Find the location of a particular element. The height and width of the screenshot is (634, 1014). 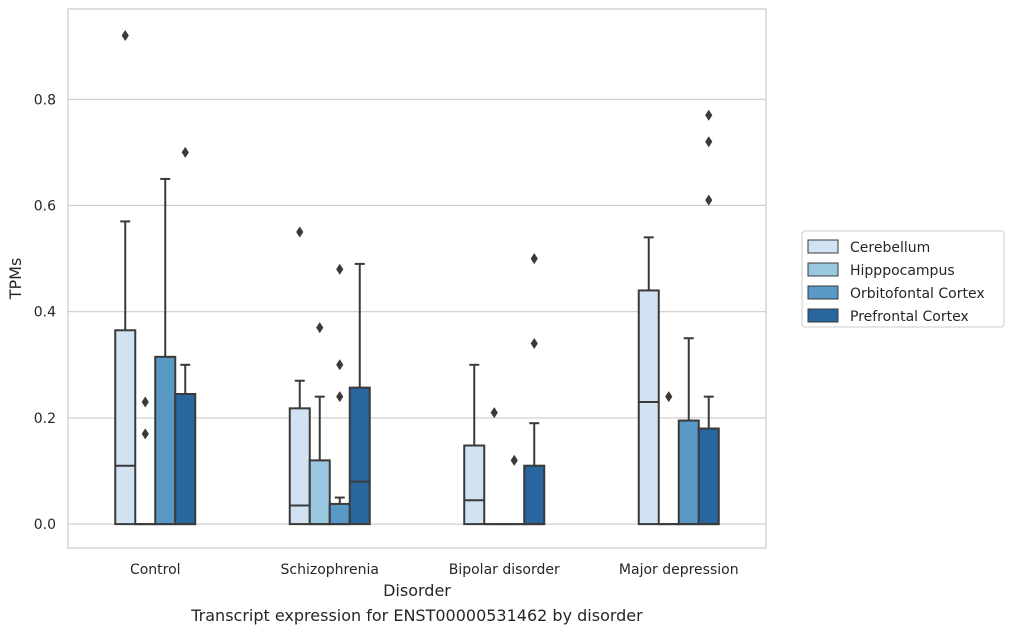

legend-label: Prefrontal Cortex is located at coordinates (909, 317).